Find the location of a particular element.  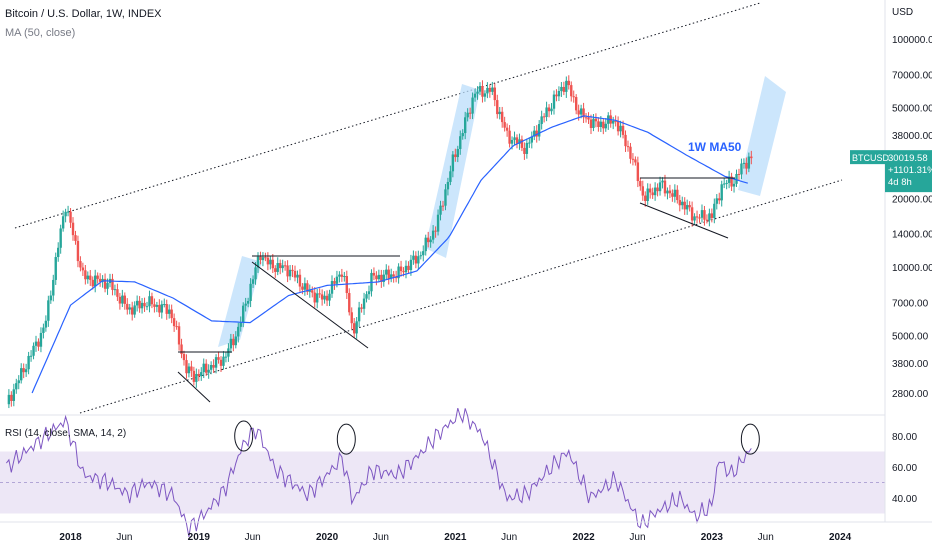

symbol-label: BTCUSD is located at coordinates (871, 158).